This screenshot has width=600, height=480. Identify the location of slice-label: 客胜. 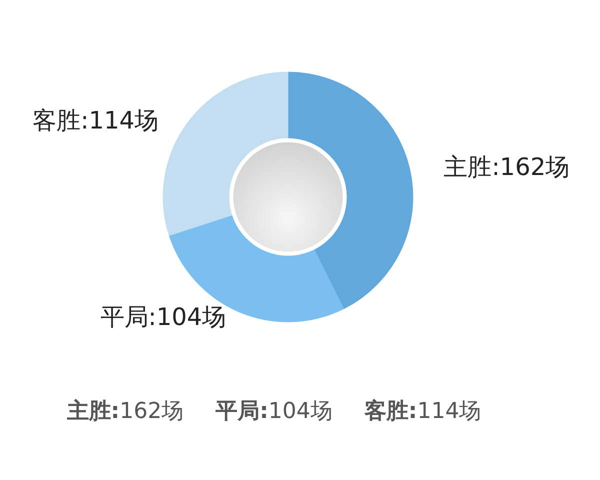
(56, 120).